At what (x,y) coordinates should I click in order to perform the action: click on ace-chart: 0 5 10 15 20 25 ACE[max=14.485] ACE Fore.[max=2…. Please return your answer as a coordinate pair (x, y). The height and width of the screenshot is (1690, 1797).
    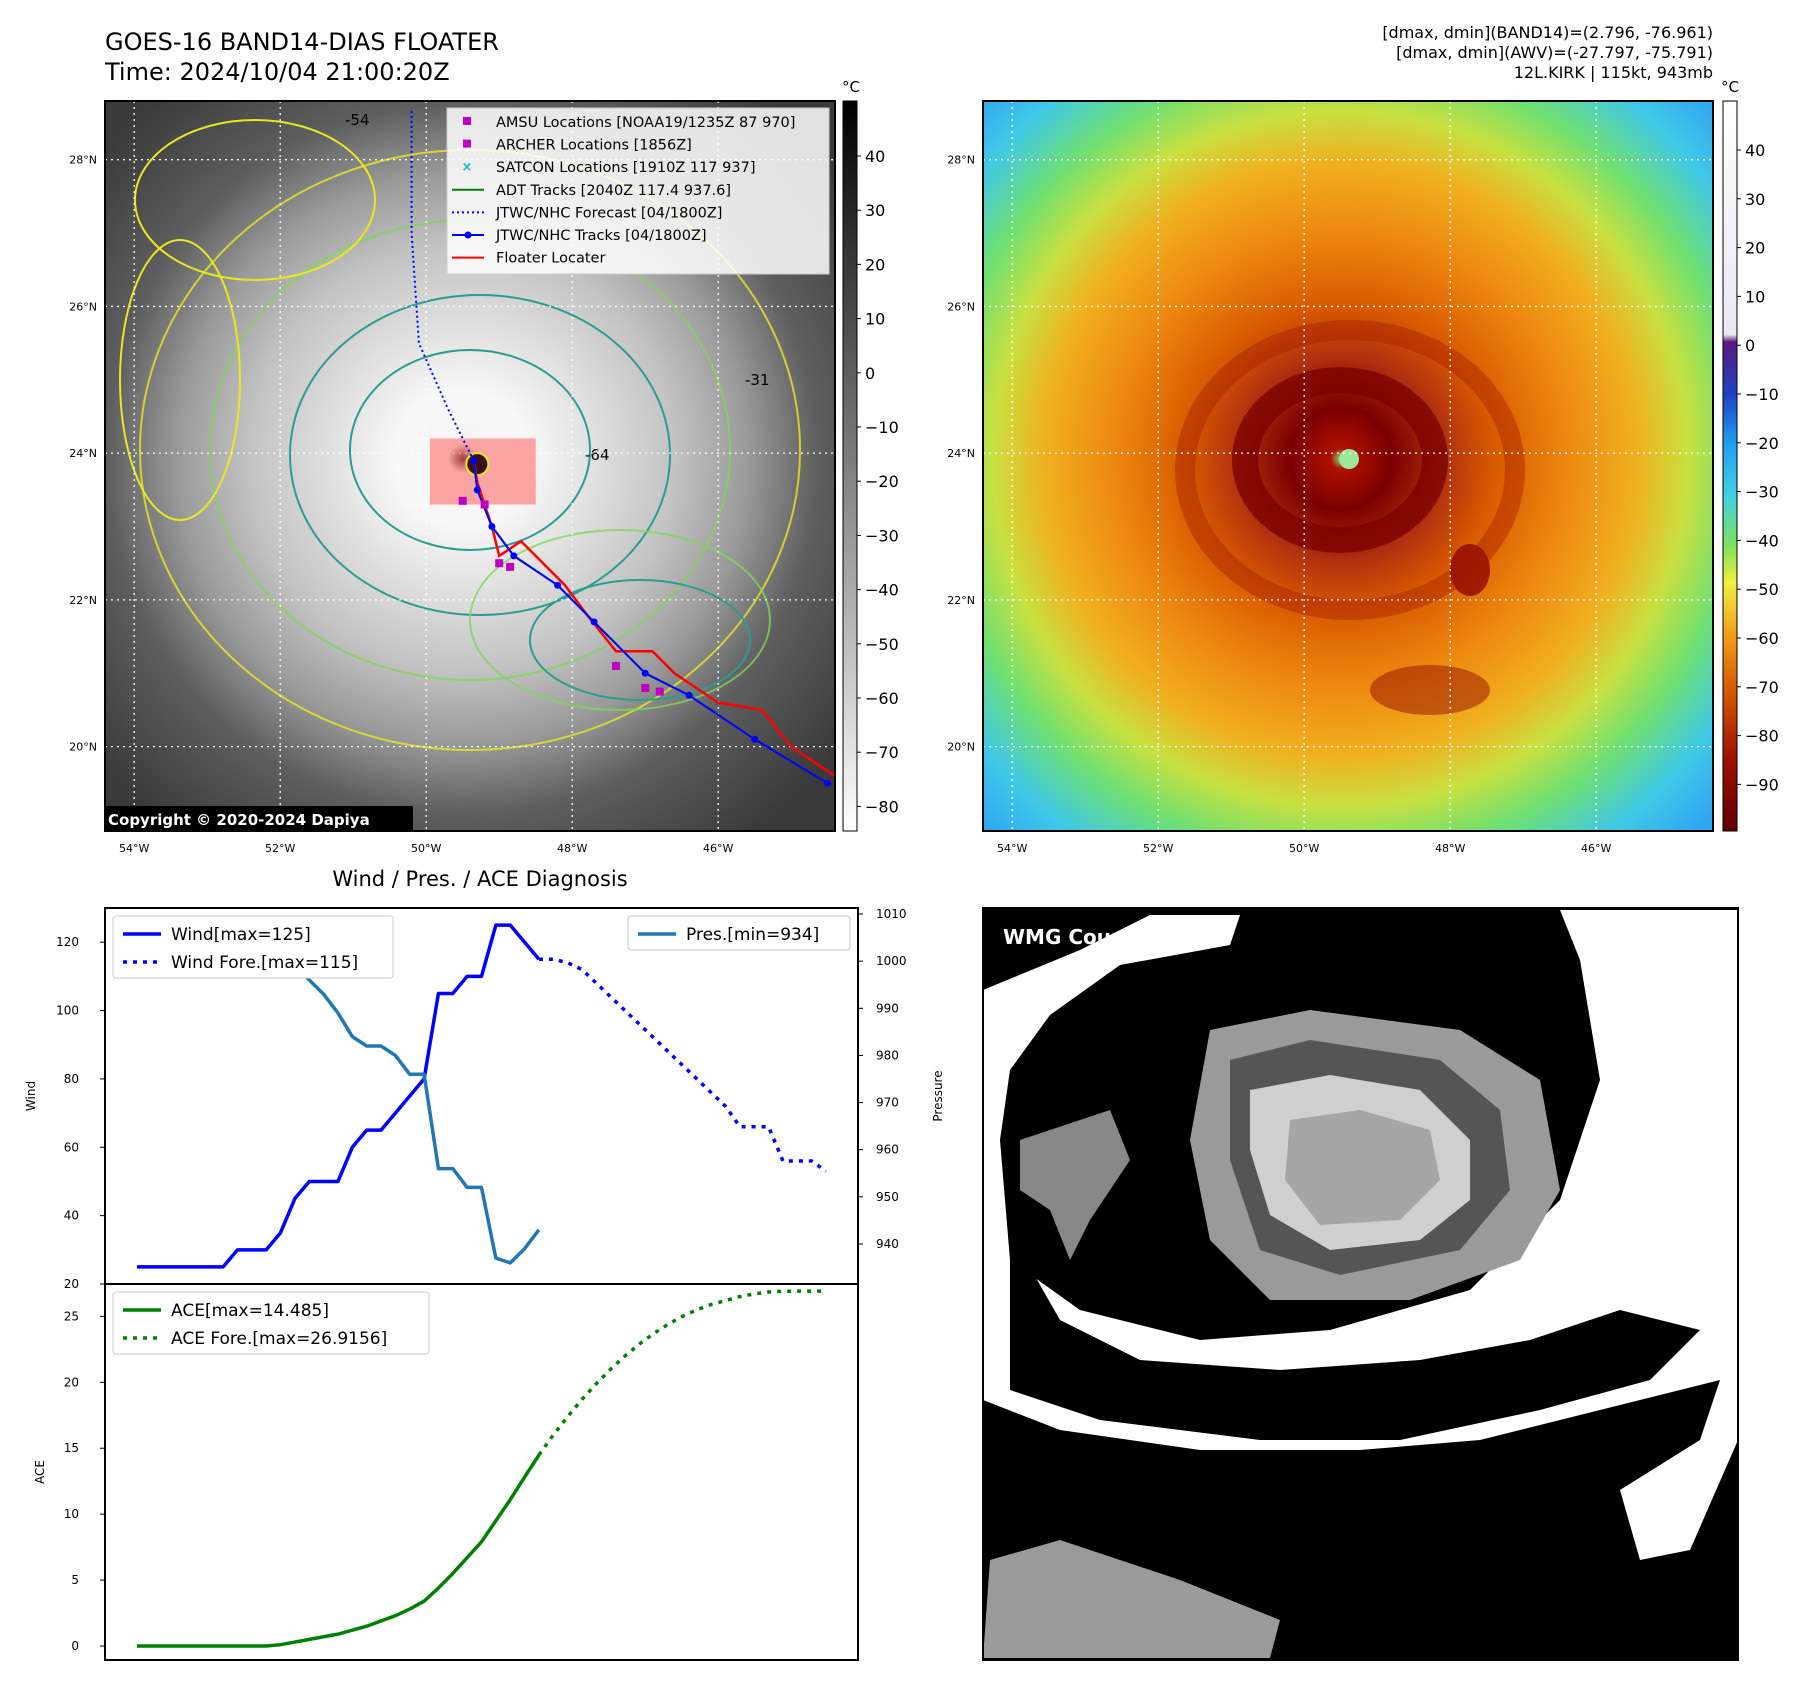
    Looking at the image, I should click on (446, 1472).